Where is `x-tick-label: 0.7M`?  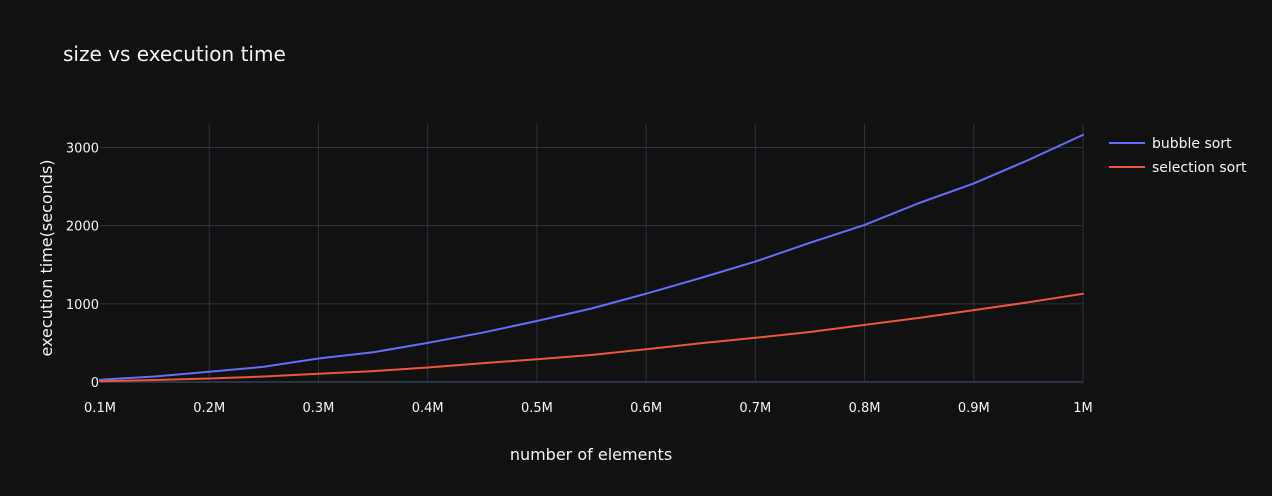
x-tick-label: 0.7M is located at coordinates (755, 408).